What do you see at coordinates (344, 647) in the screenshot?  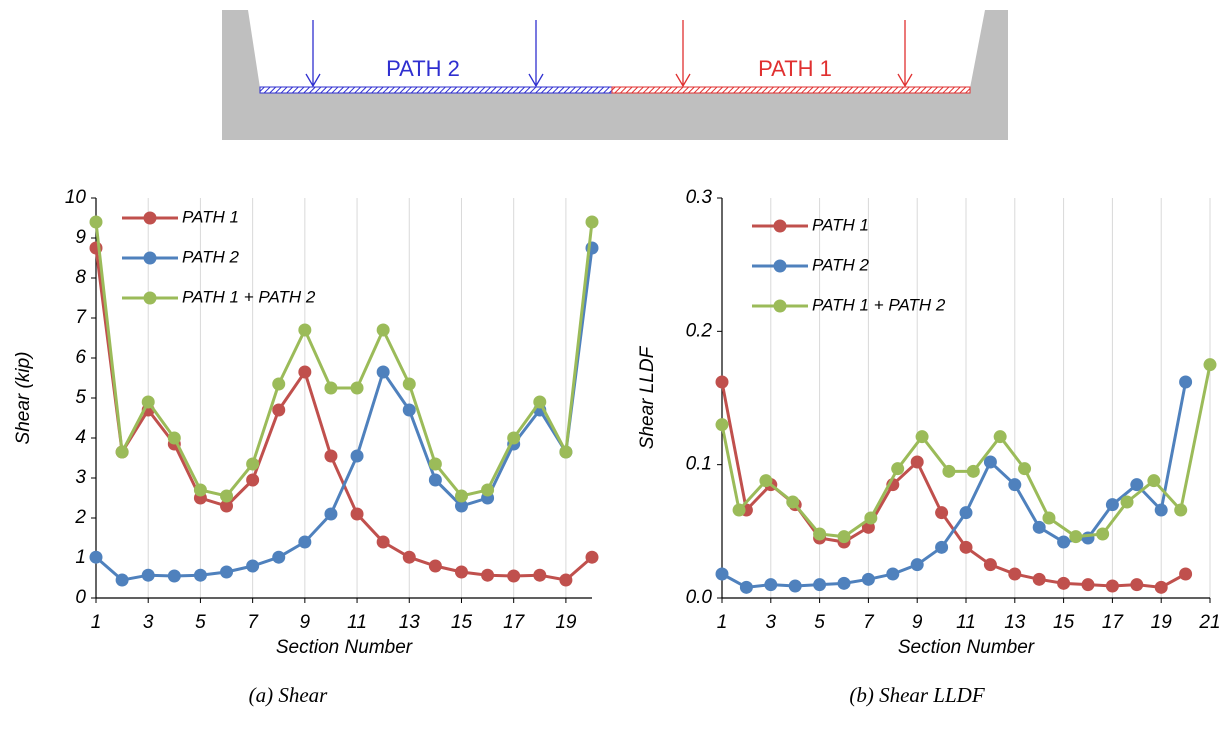 I see `x-axis-label: Section Number` at bounding box center [344, 647].